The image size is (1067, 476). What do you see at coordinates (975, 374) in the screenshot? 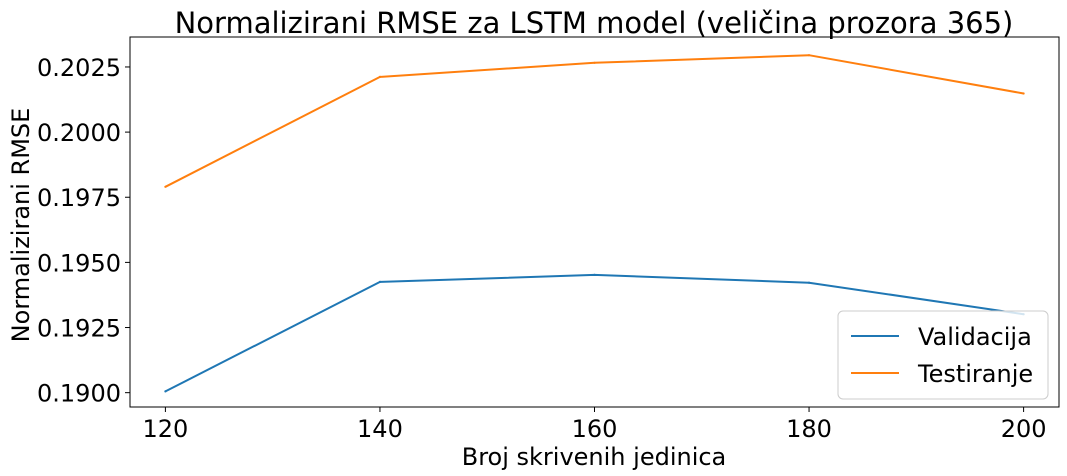
I see `legend-label-testiranje: Testiranje` at bounding box center [975, 374].